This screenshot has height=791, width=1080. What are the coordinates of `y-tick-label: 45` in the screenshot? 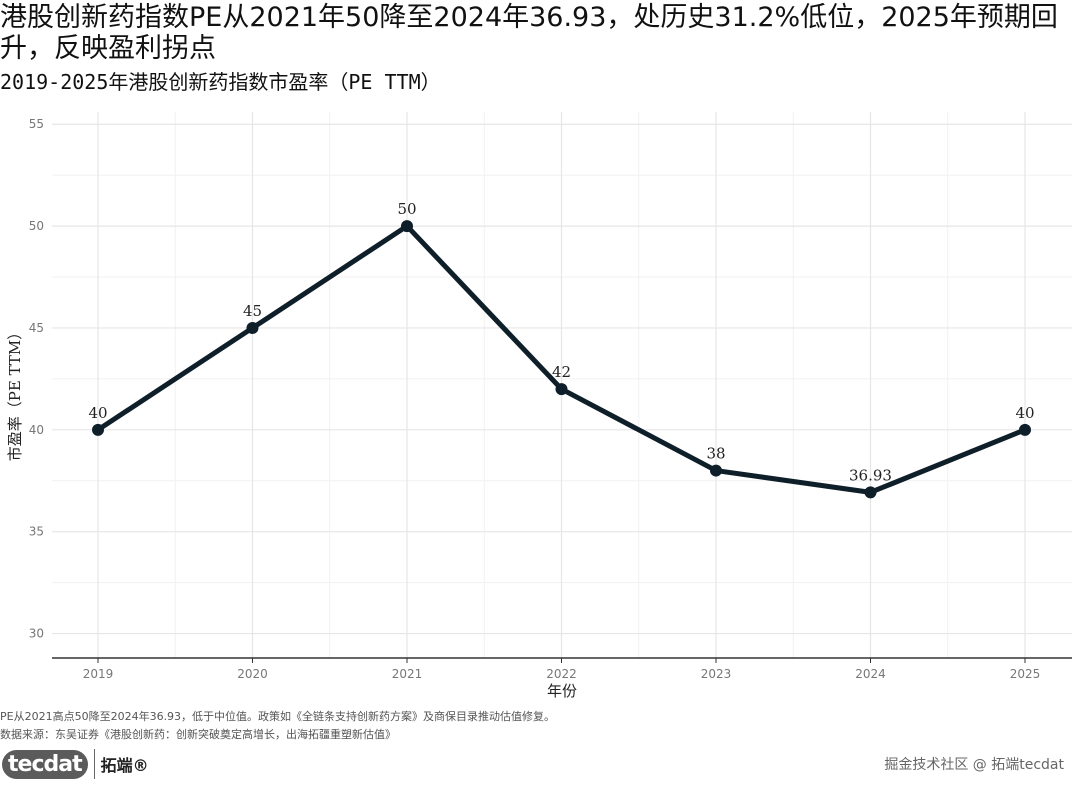 It's located at (36, 328).